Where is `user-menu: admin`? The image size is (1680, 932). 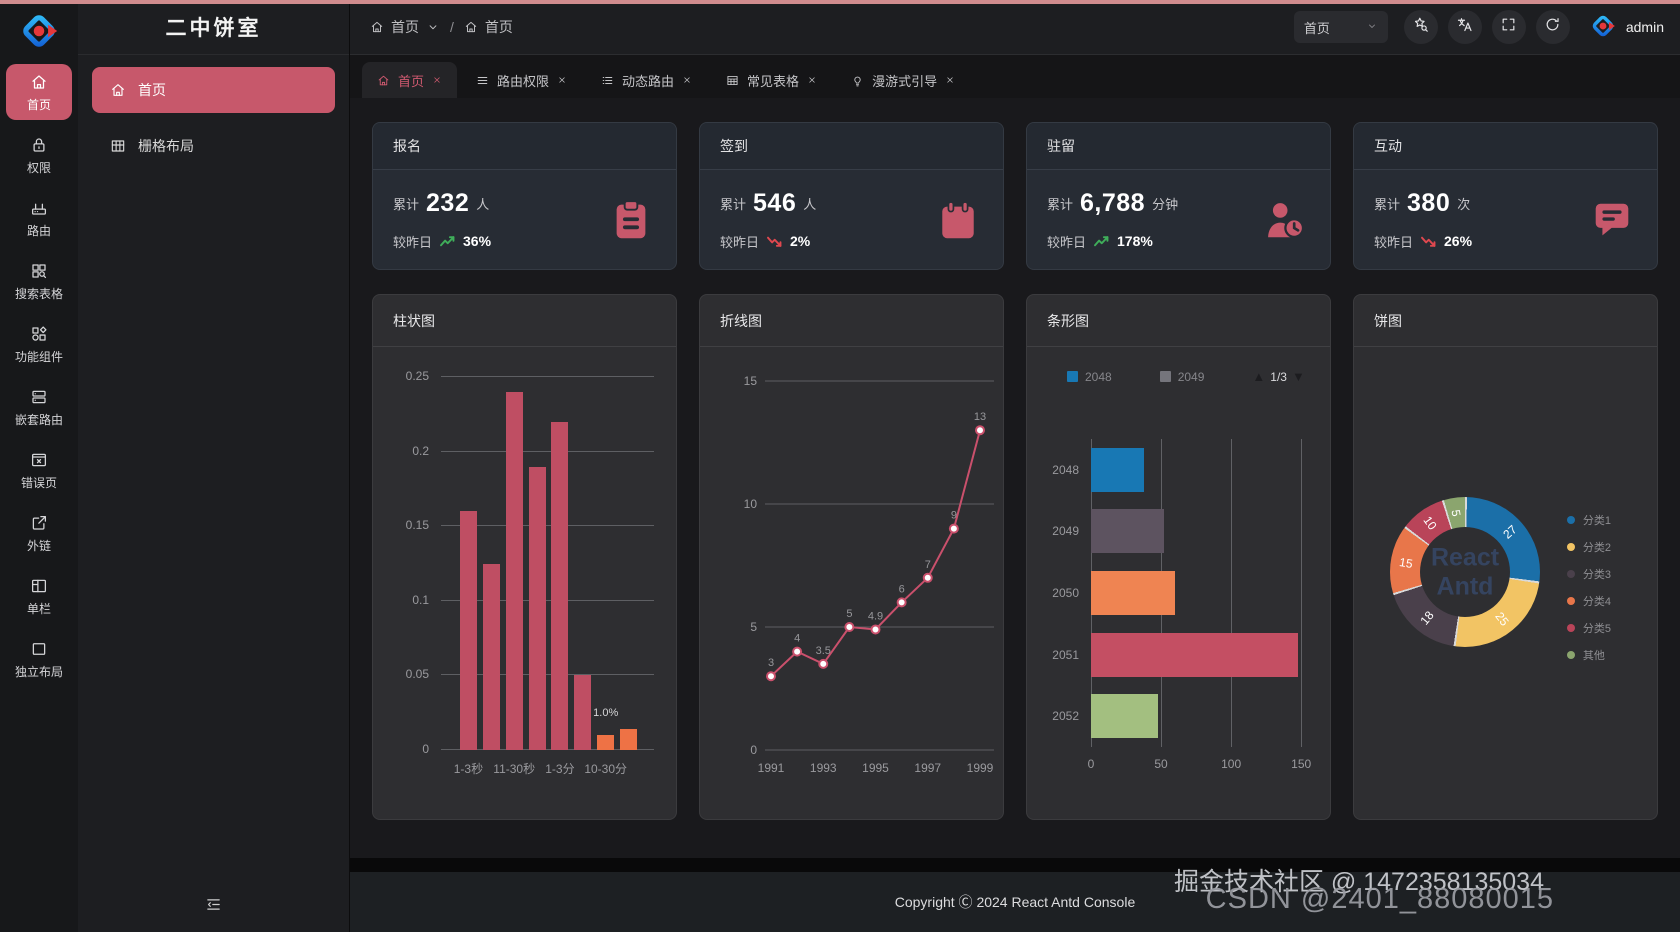
user-menu: admin is located at coordinates (1626, 27).